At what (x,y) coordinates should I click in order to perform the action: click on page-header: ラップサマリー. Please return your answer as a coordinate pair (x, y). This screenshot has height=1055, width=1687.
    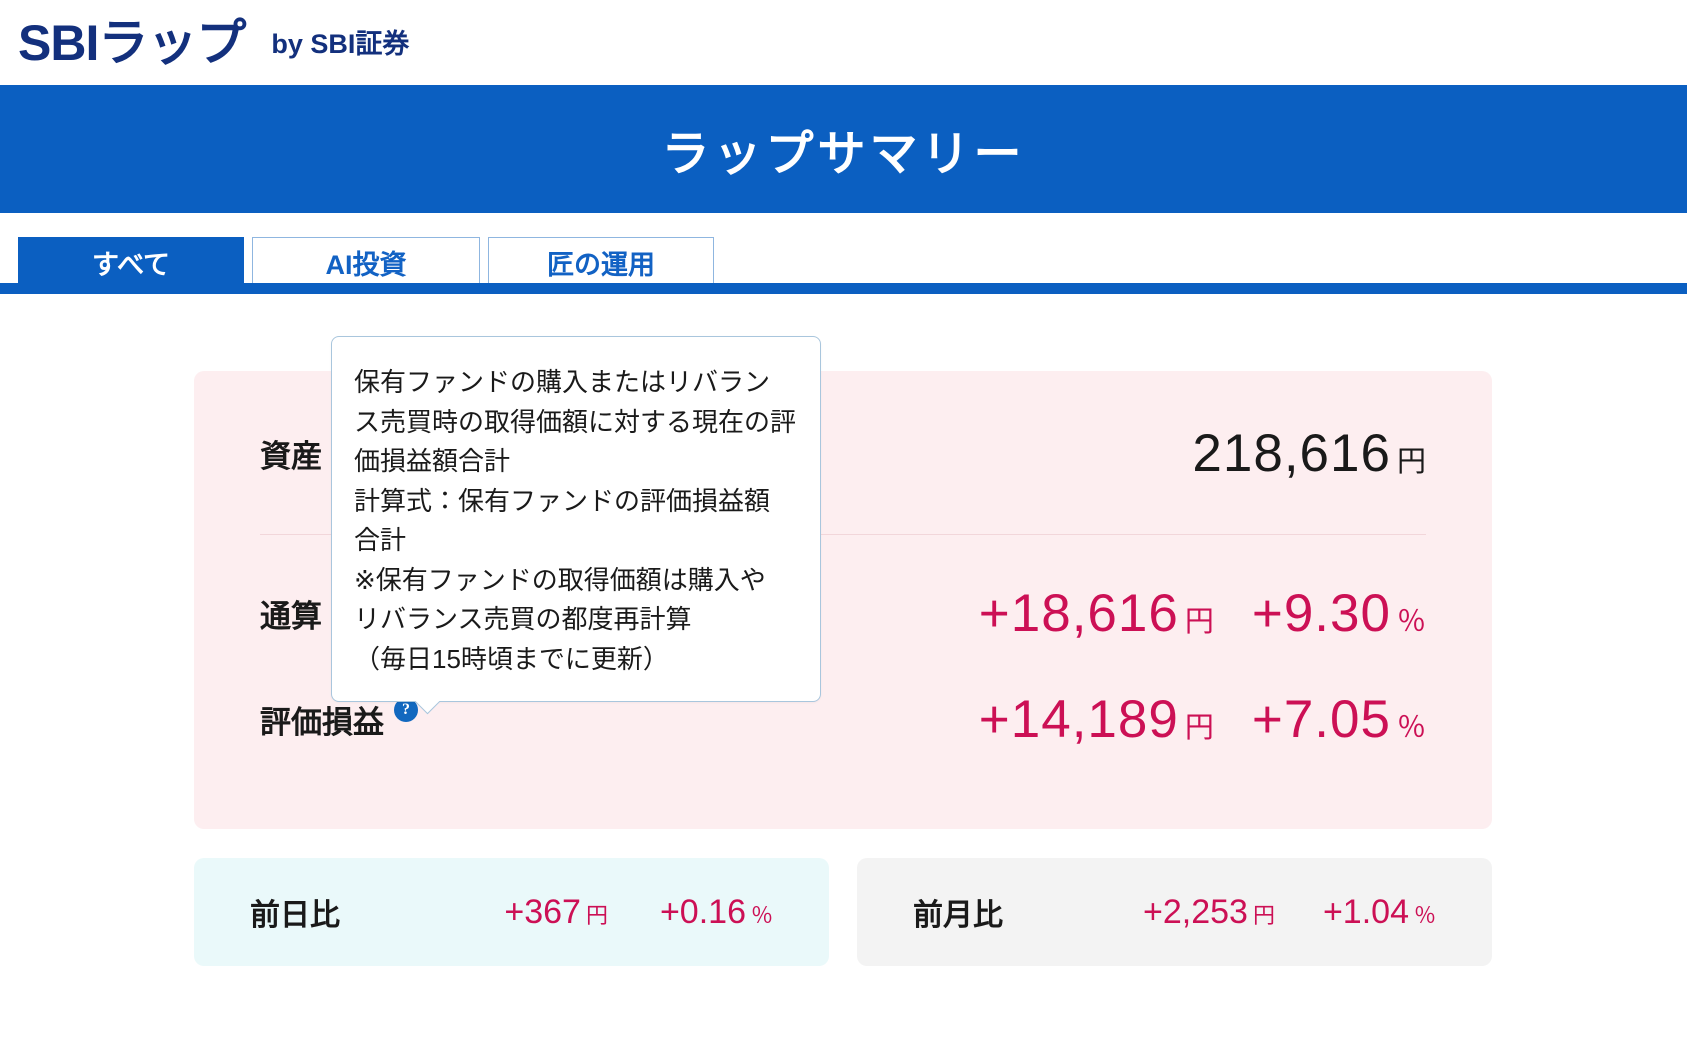
    Looking at the image, I should click on (843, 149).